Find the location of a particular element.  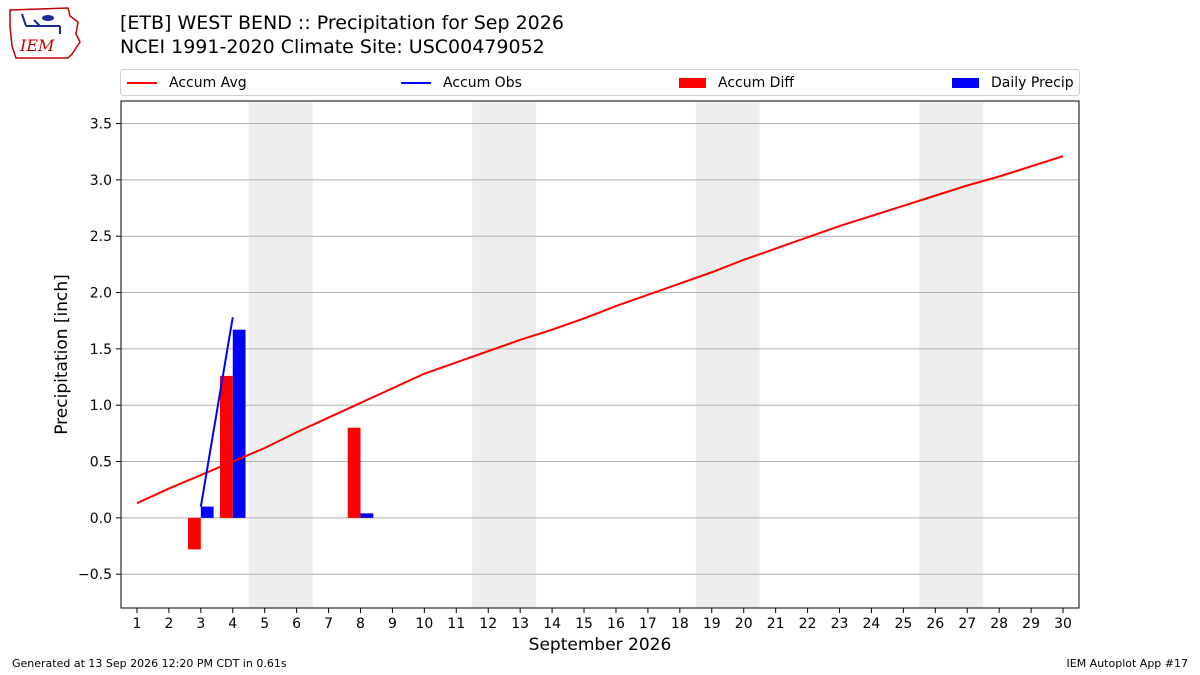

x-tick-label: 27 is located at coordinates (967, 624).